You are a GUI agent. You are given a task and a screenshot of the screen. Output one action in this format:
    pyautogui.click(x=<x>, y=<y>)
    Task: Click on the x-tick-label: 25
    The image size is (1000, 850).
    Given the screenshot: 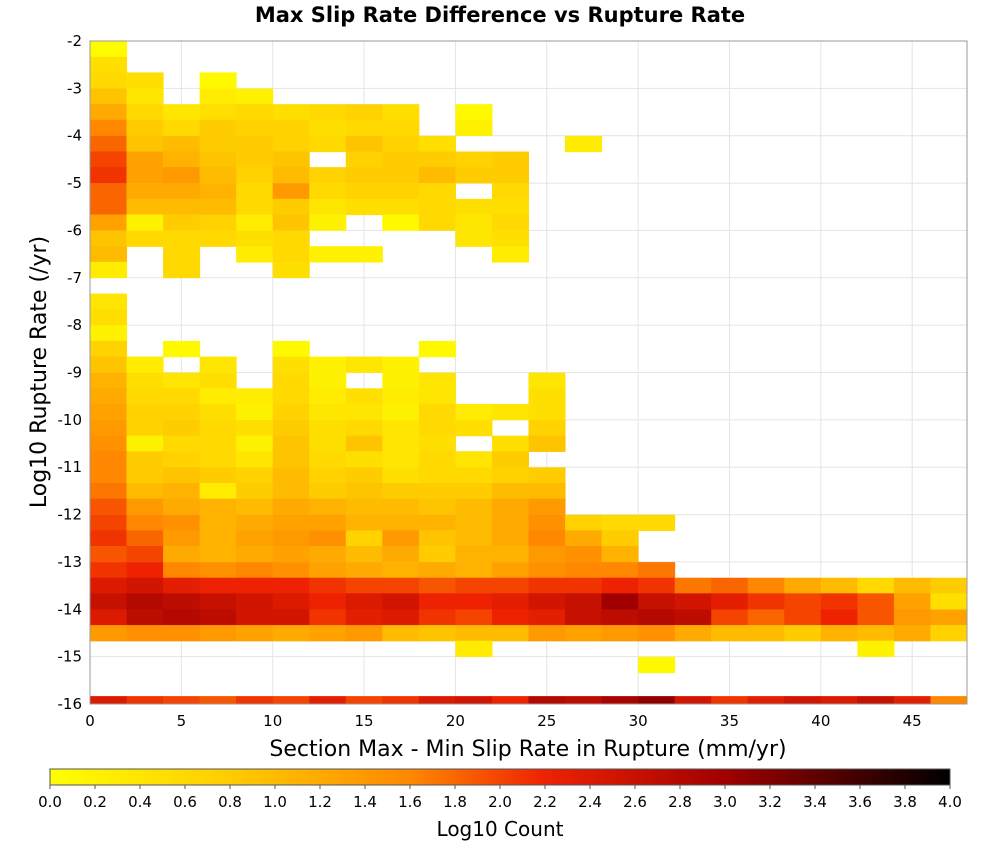 What is the action you would take?
    pyautogui.click(x=546, y=721)
    